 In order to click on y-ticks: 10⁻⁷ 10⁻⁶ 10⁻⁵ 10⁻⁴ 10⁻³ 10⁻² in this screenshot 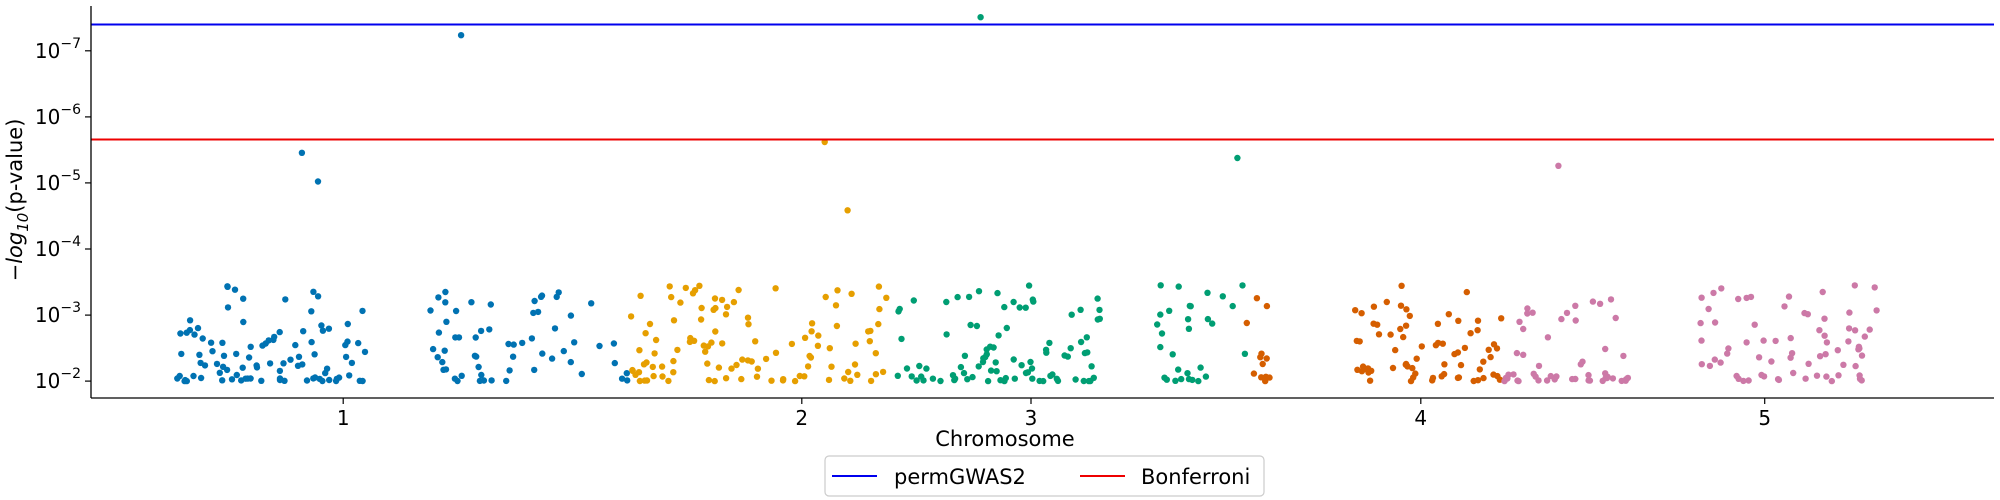, I will do `click(63, 214)`.